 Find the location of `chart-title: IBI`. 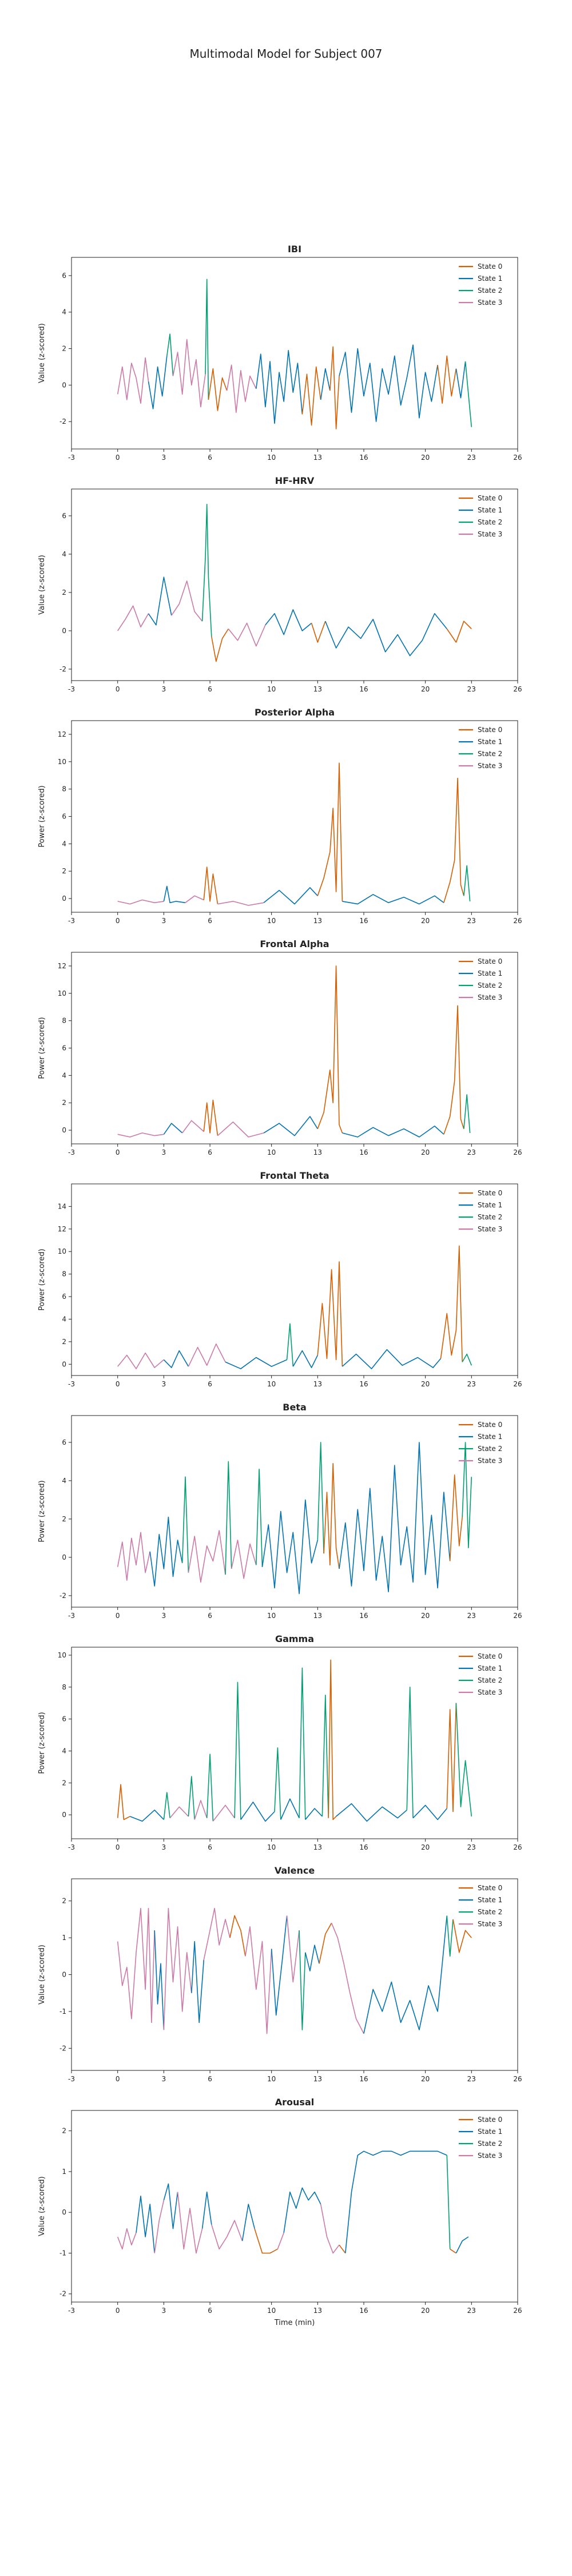

chart-title: IBI is located at coordinates (294, 250).